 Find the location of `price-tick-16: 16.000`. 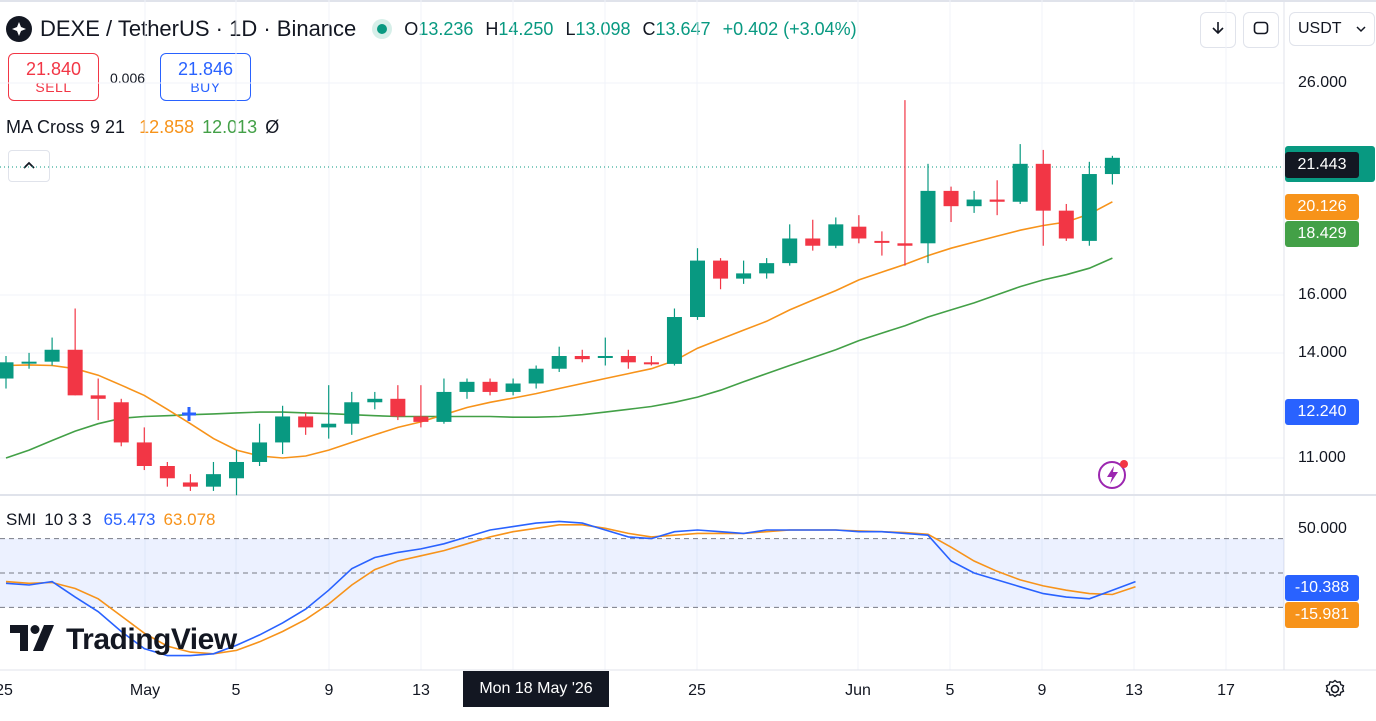

price-tick-16: 16.000 is located at coordinates (1322, 294).